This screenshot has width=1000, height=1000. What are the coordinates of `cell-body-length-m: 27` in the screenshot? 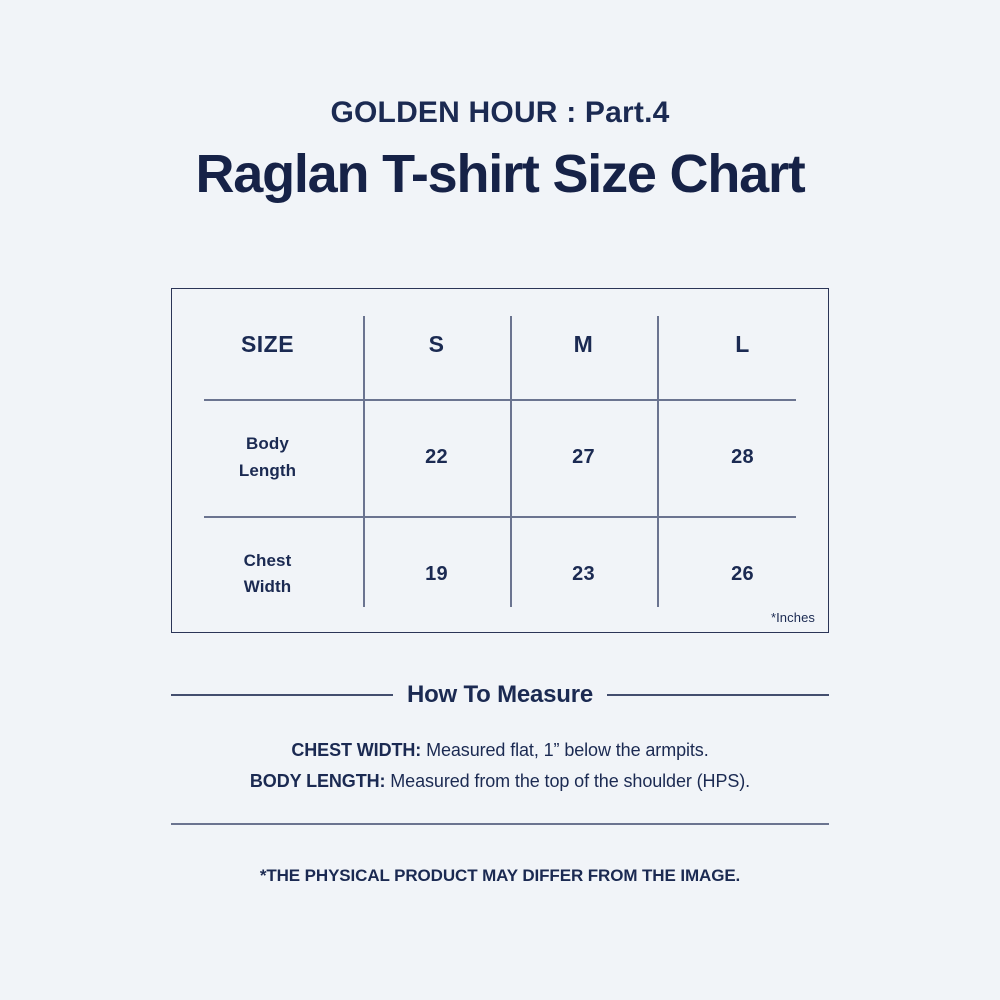 It's located at (583, 457).